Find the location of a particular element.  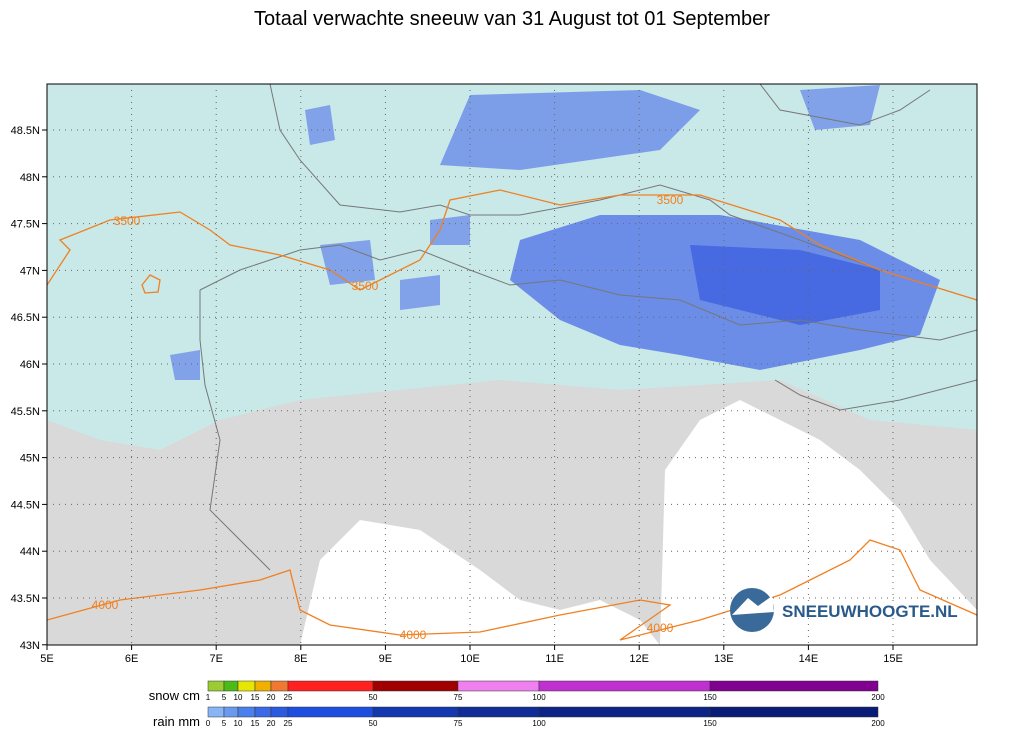

rain-area is located at coordinates (785, 285).